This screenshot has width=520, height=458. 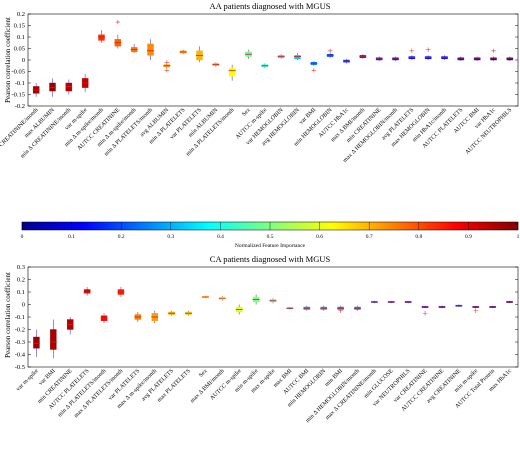 I want to click on y-tick-label: -0.5, so click(x=20, y=367).